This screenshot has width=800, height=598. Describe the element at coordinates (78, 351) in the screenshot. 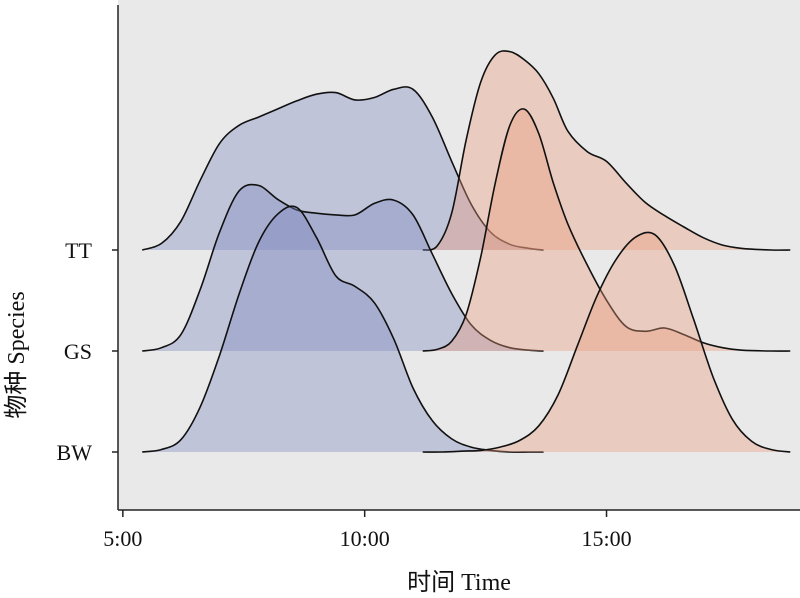

I see `y-tick-label-gs: GS` at that location.